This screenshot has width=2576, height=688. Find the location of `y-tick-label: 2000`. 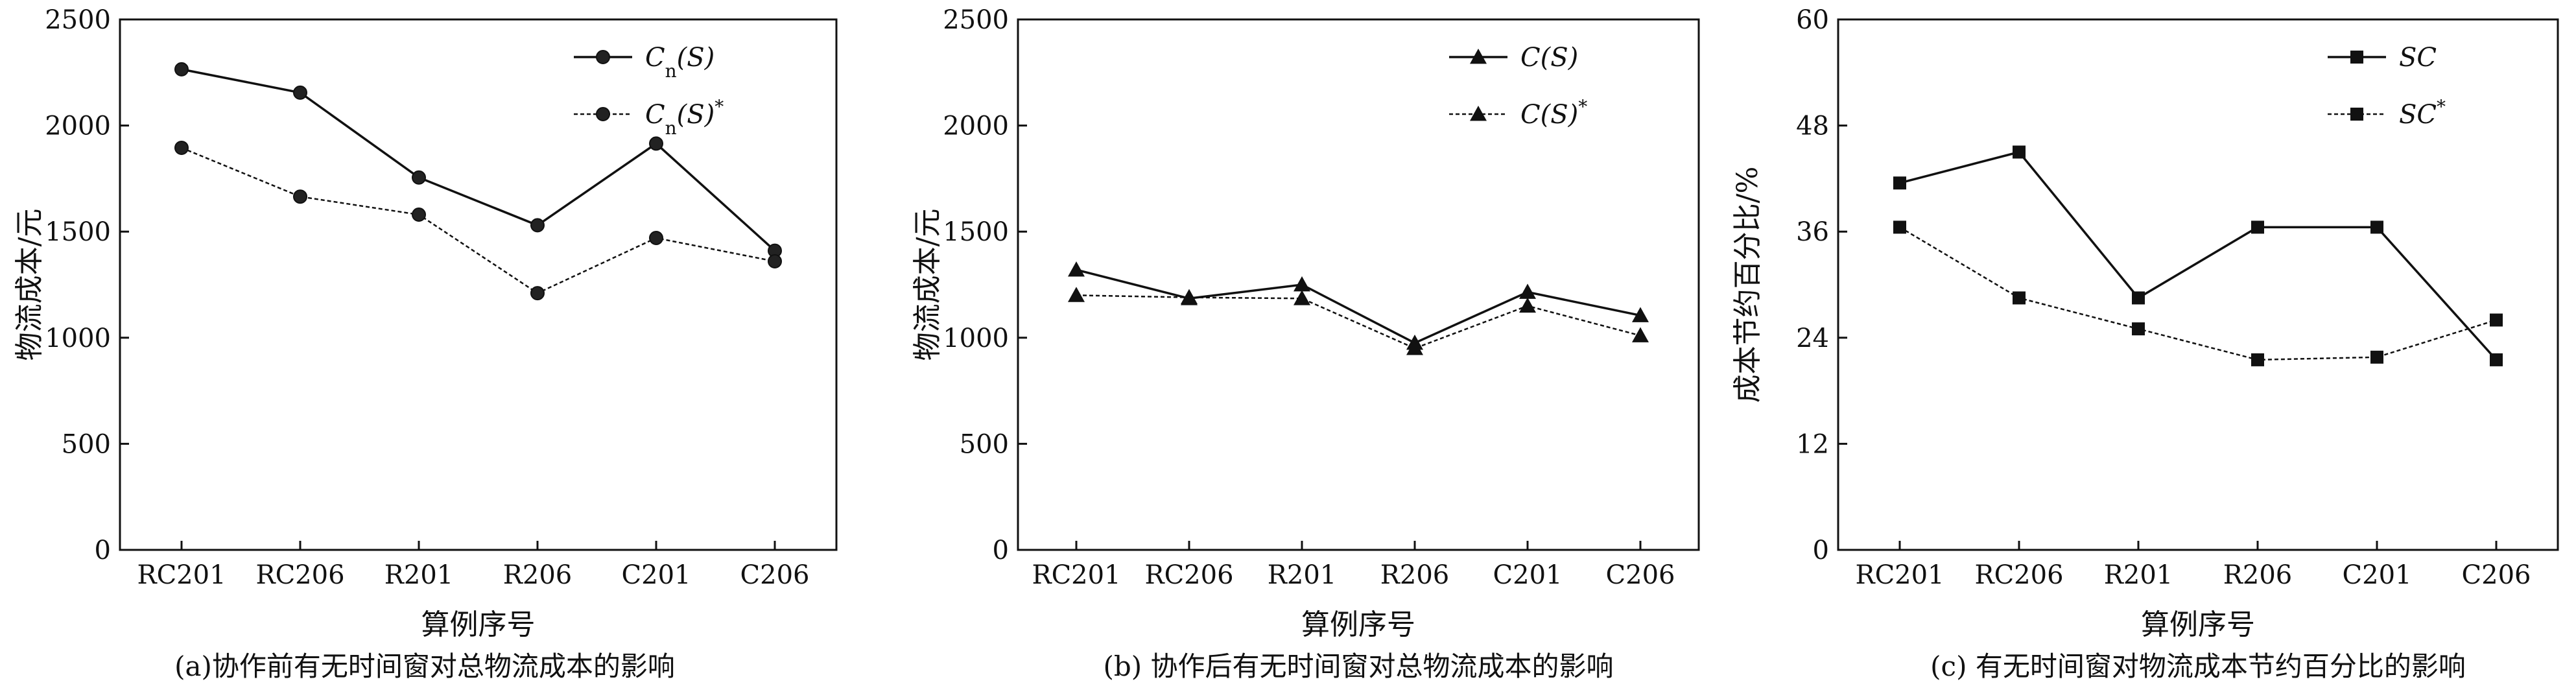

y-tick-label: 2000 is located at coordinates (78, 126).